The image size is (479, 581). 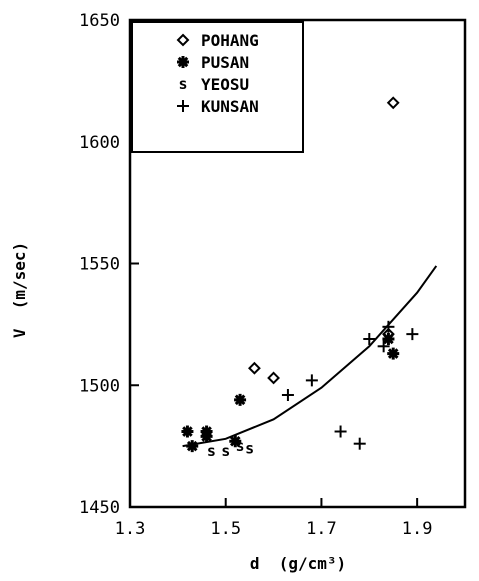 What do you see at coordinates (99, 265) in the screenshot?
I see `y-tick-label: 1550` at bounding box center [99, 265].